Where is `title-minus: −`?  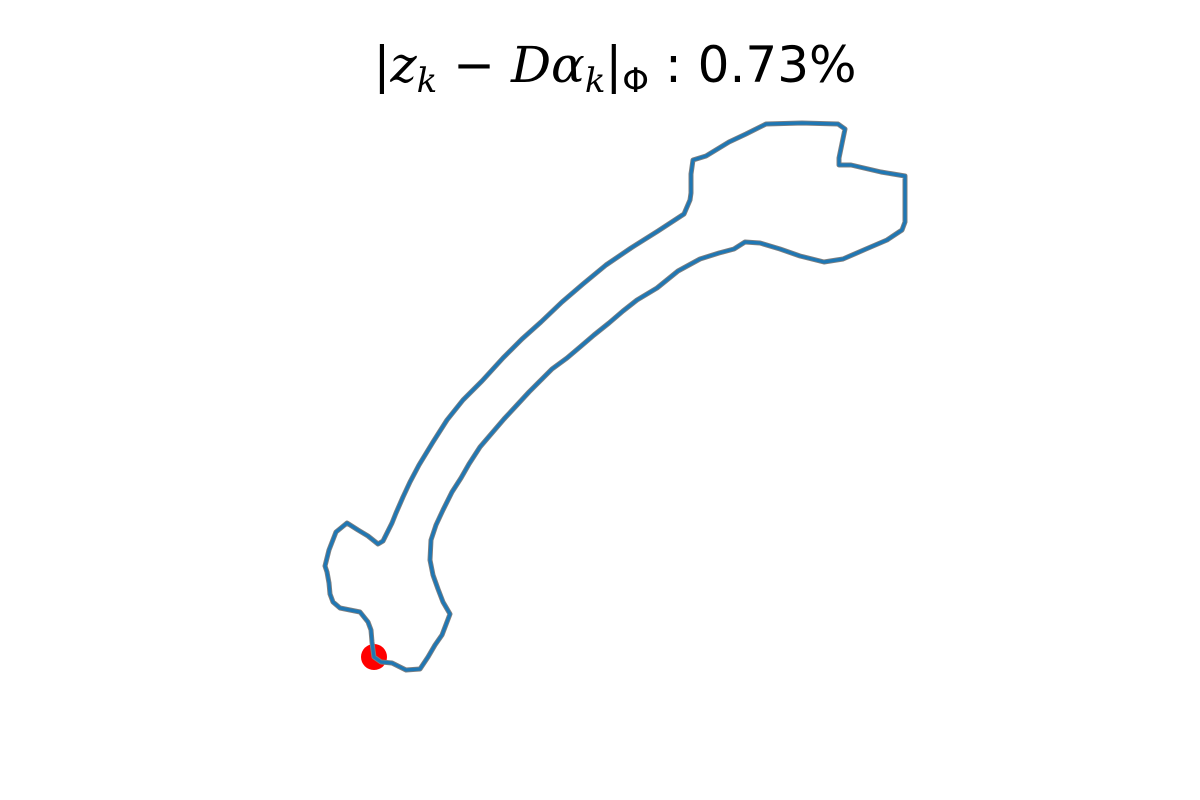 title-minus: − is located at coordinates (474, 65).